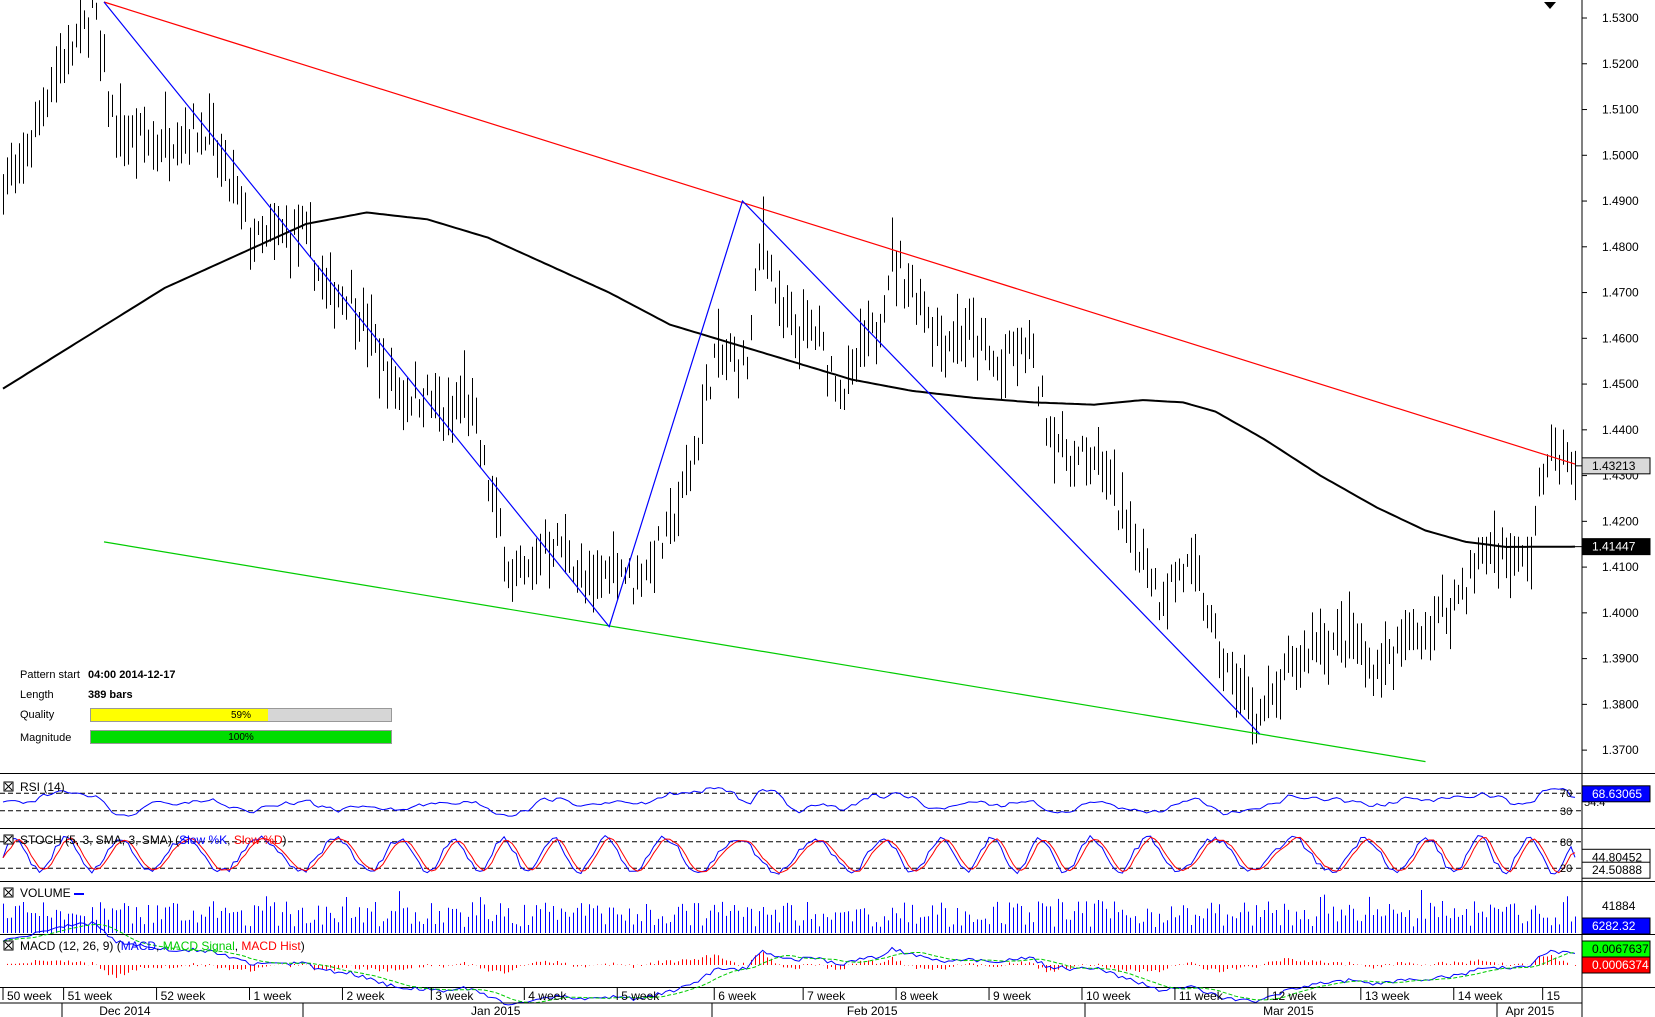 The height and width of the screenshot is (1017, 1655). I want to click on quality-bar: 59%, so click(241, 715).